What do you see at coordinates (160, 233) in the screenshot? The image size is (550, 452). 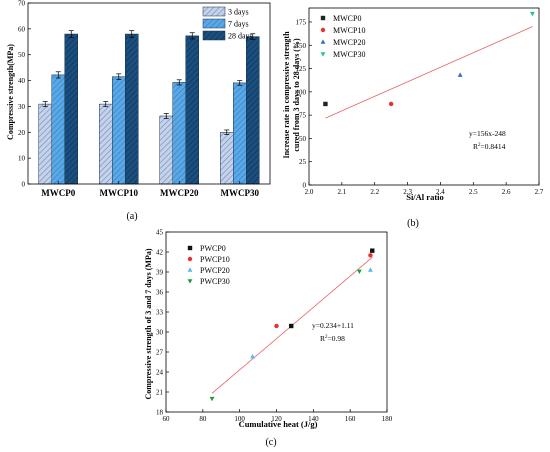 I see `panel-c-y-tick-label: 45` at bounding box center [160, 233].